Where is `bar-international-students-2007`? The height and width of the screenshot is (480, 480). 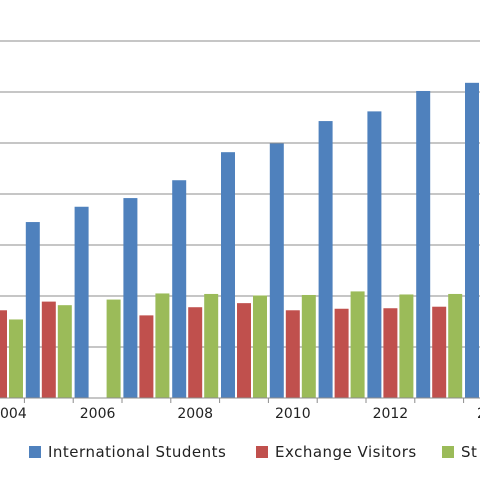 bar-international-students-2007 is located at coordinates (130, 298).